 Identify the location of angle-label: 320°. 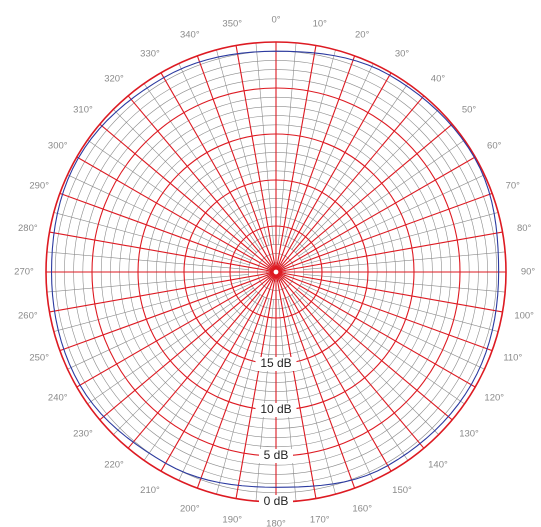
(114, 78).